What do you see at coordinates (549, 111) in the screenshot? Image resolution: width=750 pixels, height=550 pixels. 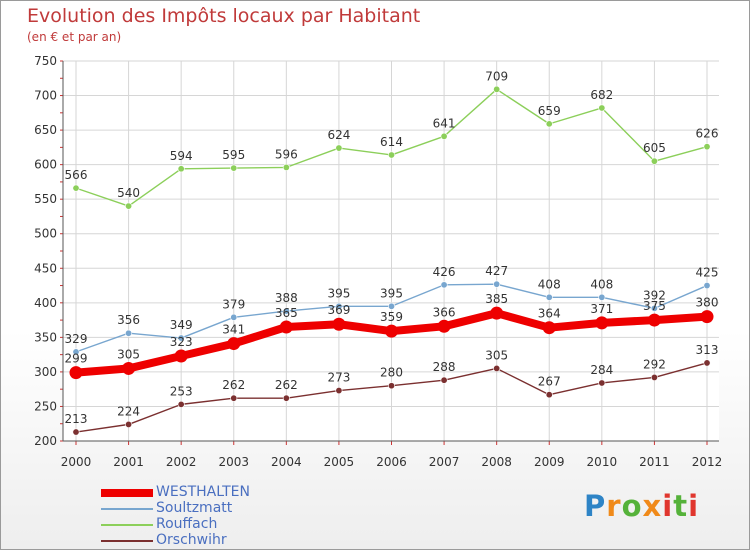 I see `data-label: 659` at bounding box center [549, 111].